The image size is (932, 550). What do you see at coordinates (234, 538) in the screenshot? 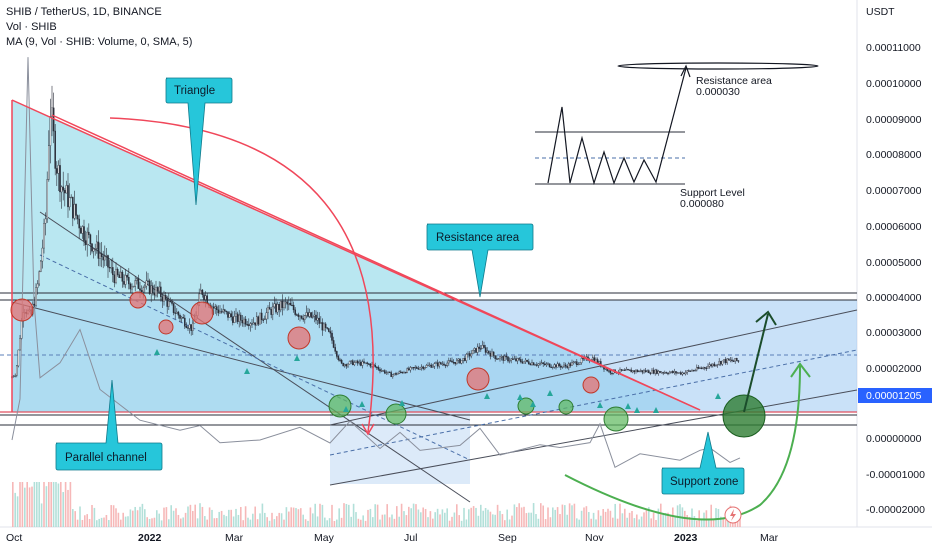
I see `time-tick-label: Mar` at bounding box center [234, 538].